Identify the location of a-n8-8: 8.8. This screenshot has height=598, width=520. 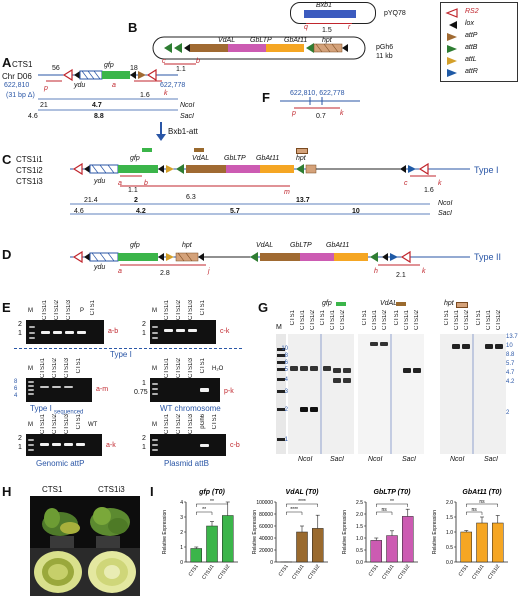
(99, 116).